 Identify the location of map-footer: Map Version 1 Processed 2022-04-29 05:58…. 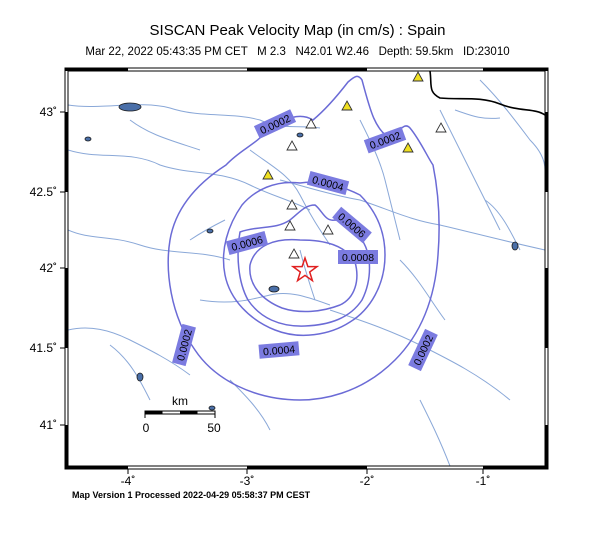
(191, 495).